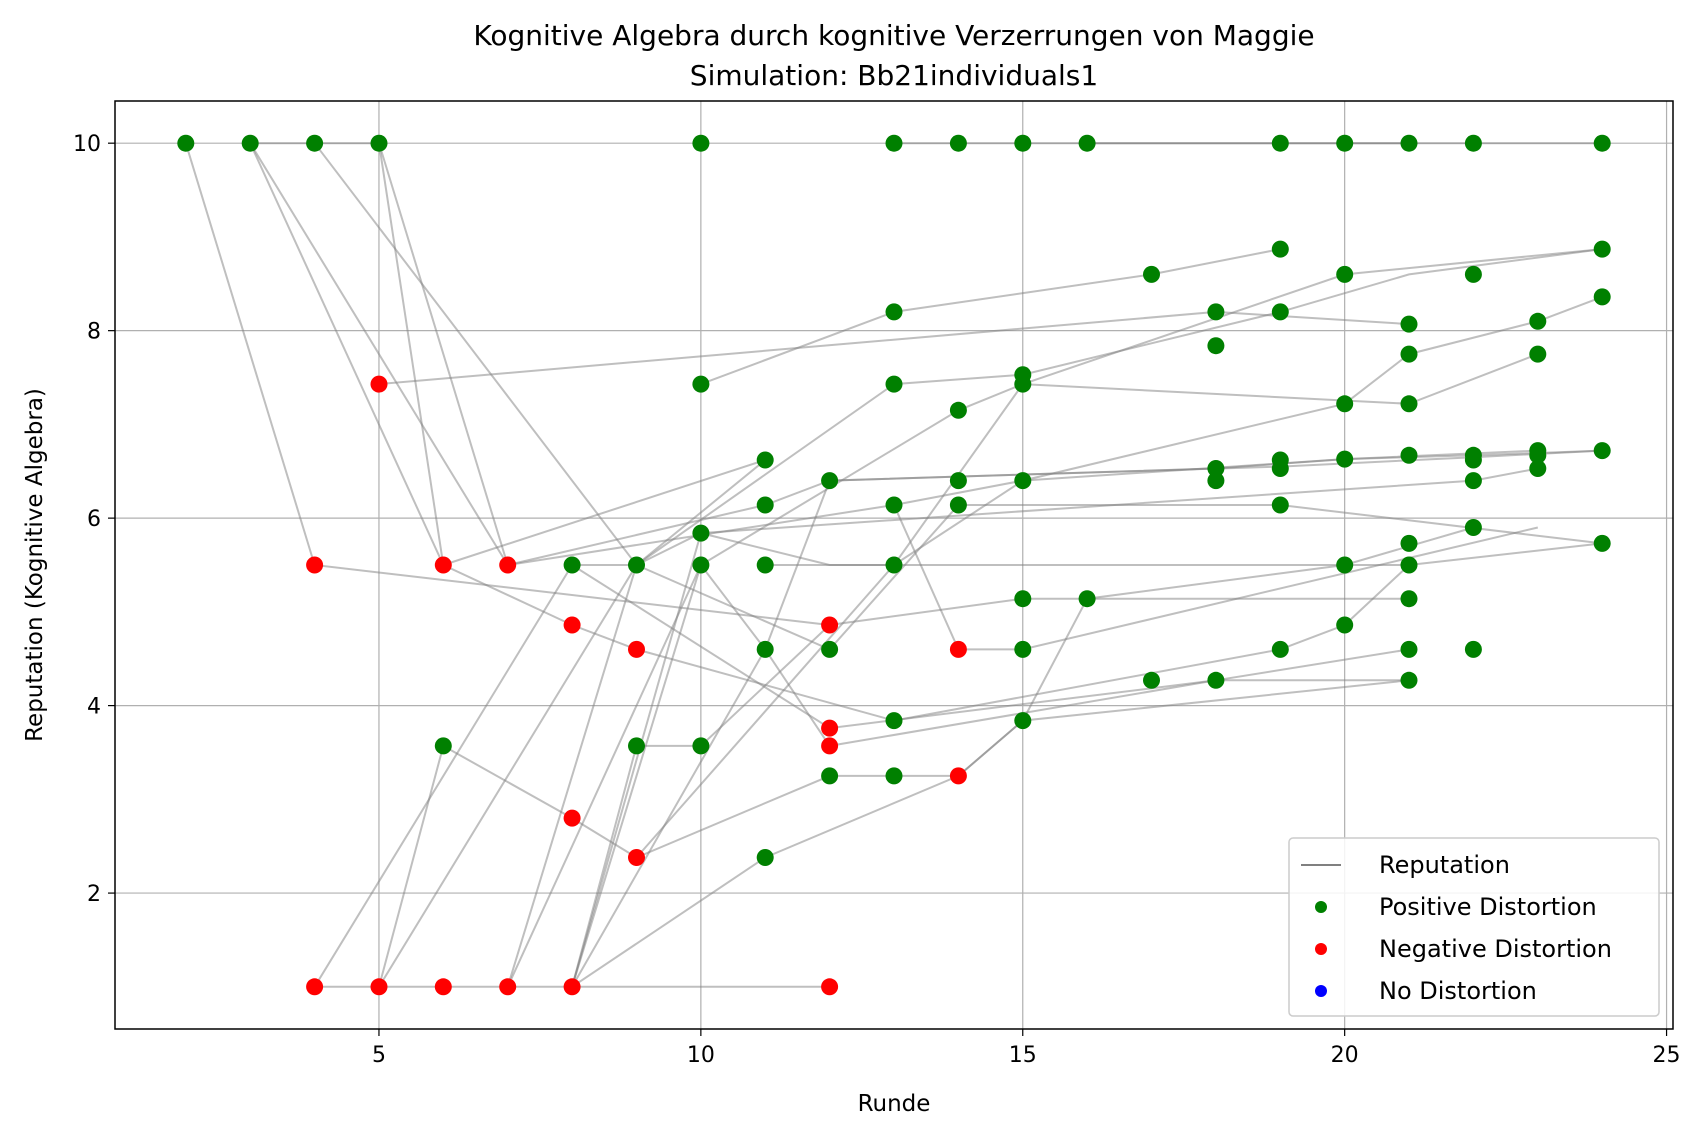  What do you see at coordinates (1474, 927) in the screenshot?
I see `legend-box` at bounding box center [1474, 927].